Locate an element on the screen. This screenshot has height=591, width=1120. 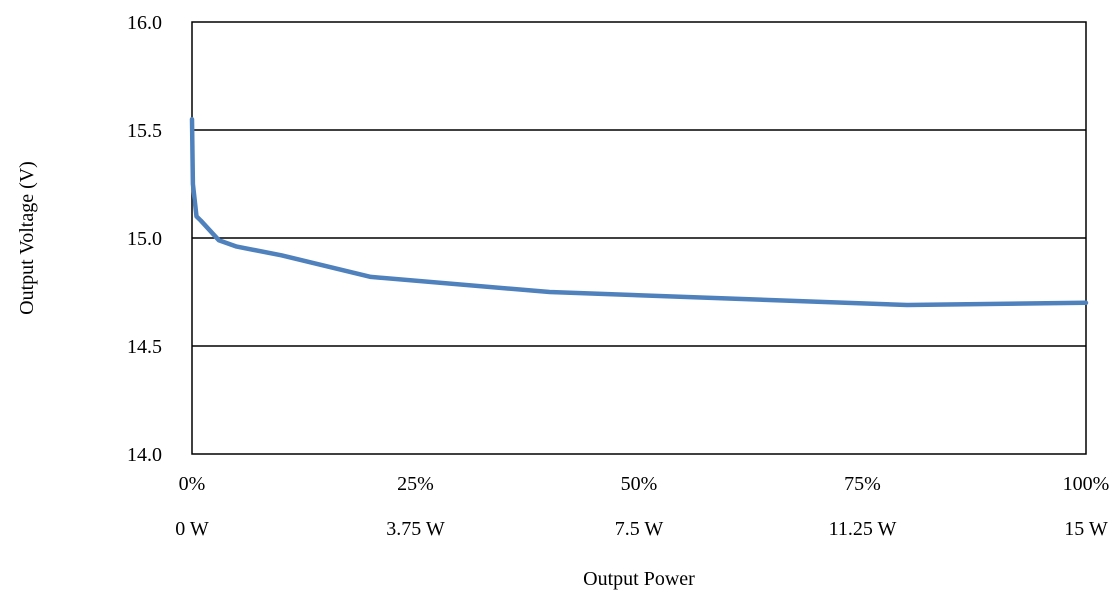
x-axis-watt-tick-labels: 0 W 3.75 W 7.5 W 11.25 W 15 W is located at coordinates (641, 529).